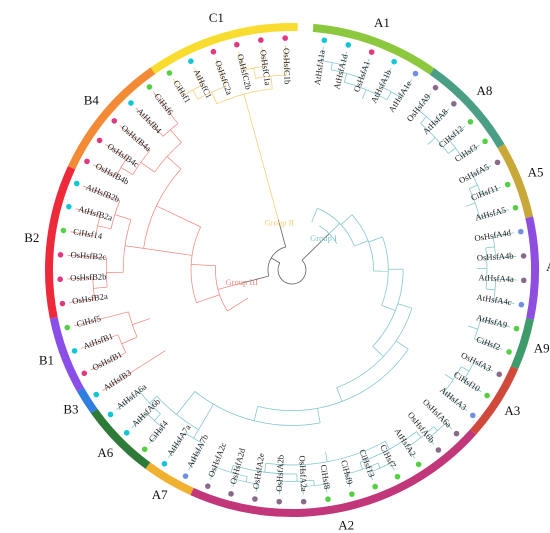  I want to click on ring-segment-a3, so click(494, 400).